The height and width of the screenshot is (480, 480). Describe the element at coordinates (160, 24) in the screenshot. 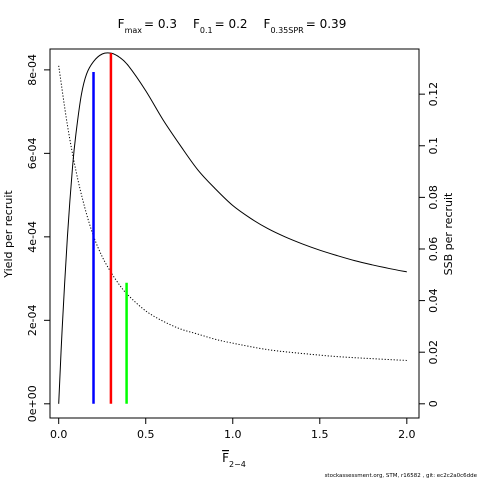

I see `title-part-value: = 0.3` at that location.